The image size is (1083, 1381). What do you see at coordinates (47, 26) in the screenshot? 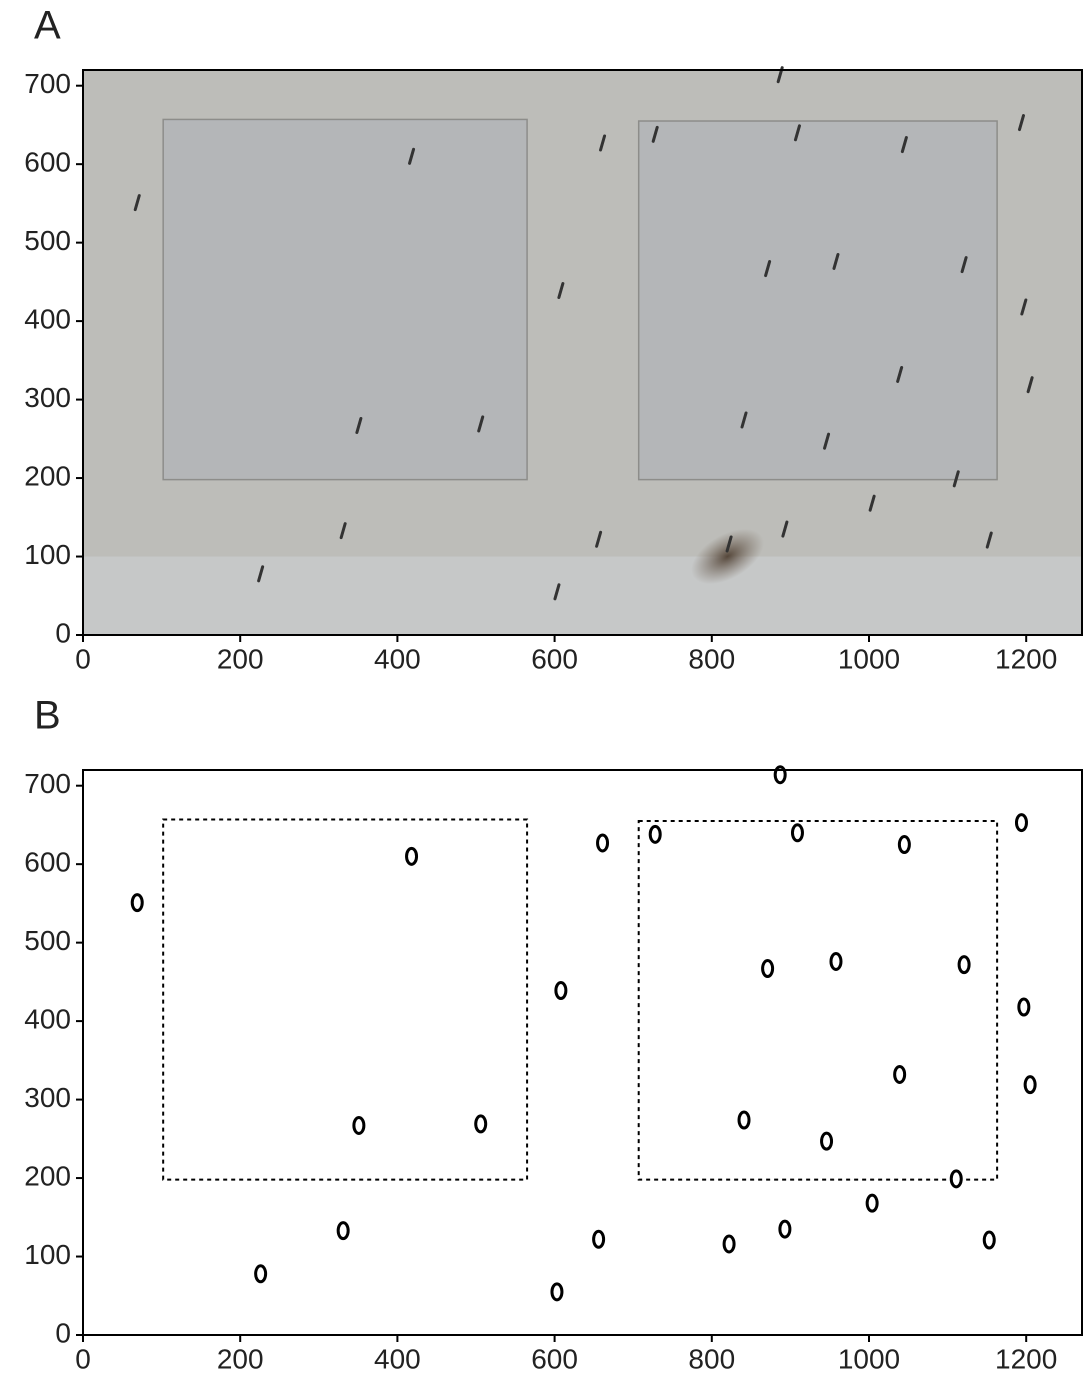
I see `panel-label: A` at bounding box center [47, 26].